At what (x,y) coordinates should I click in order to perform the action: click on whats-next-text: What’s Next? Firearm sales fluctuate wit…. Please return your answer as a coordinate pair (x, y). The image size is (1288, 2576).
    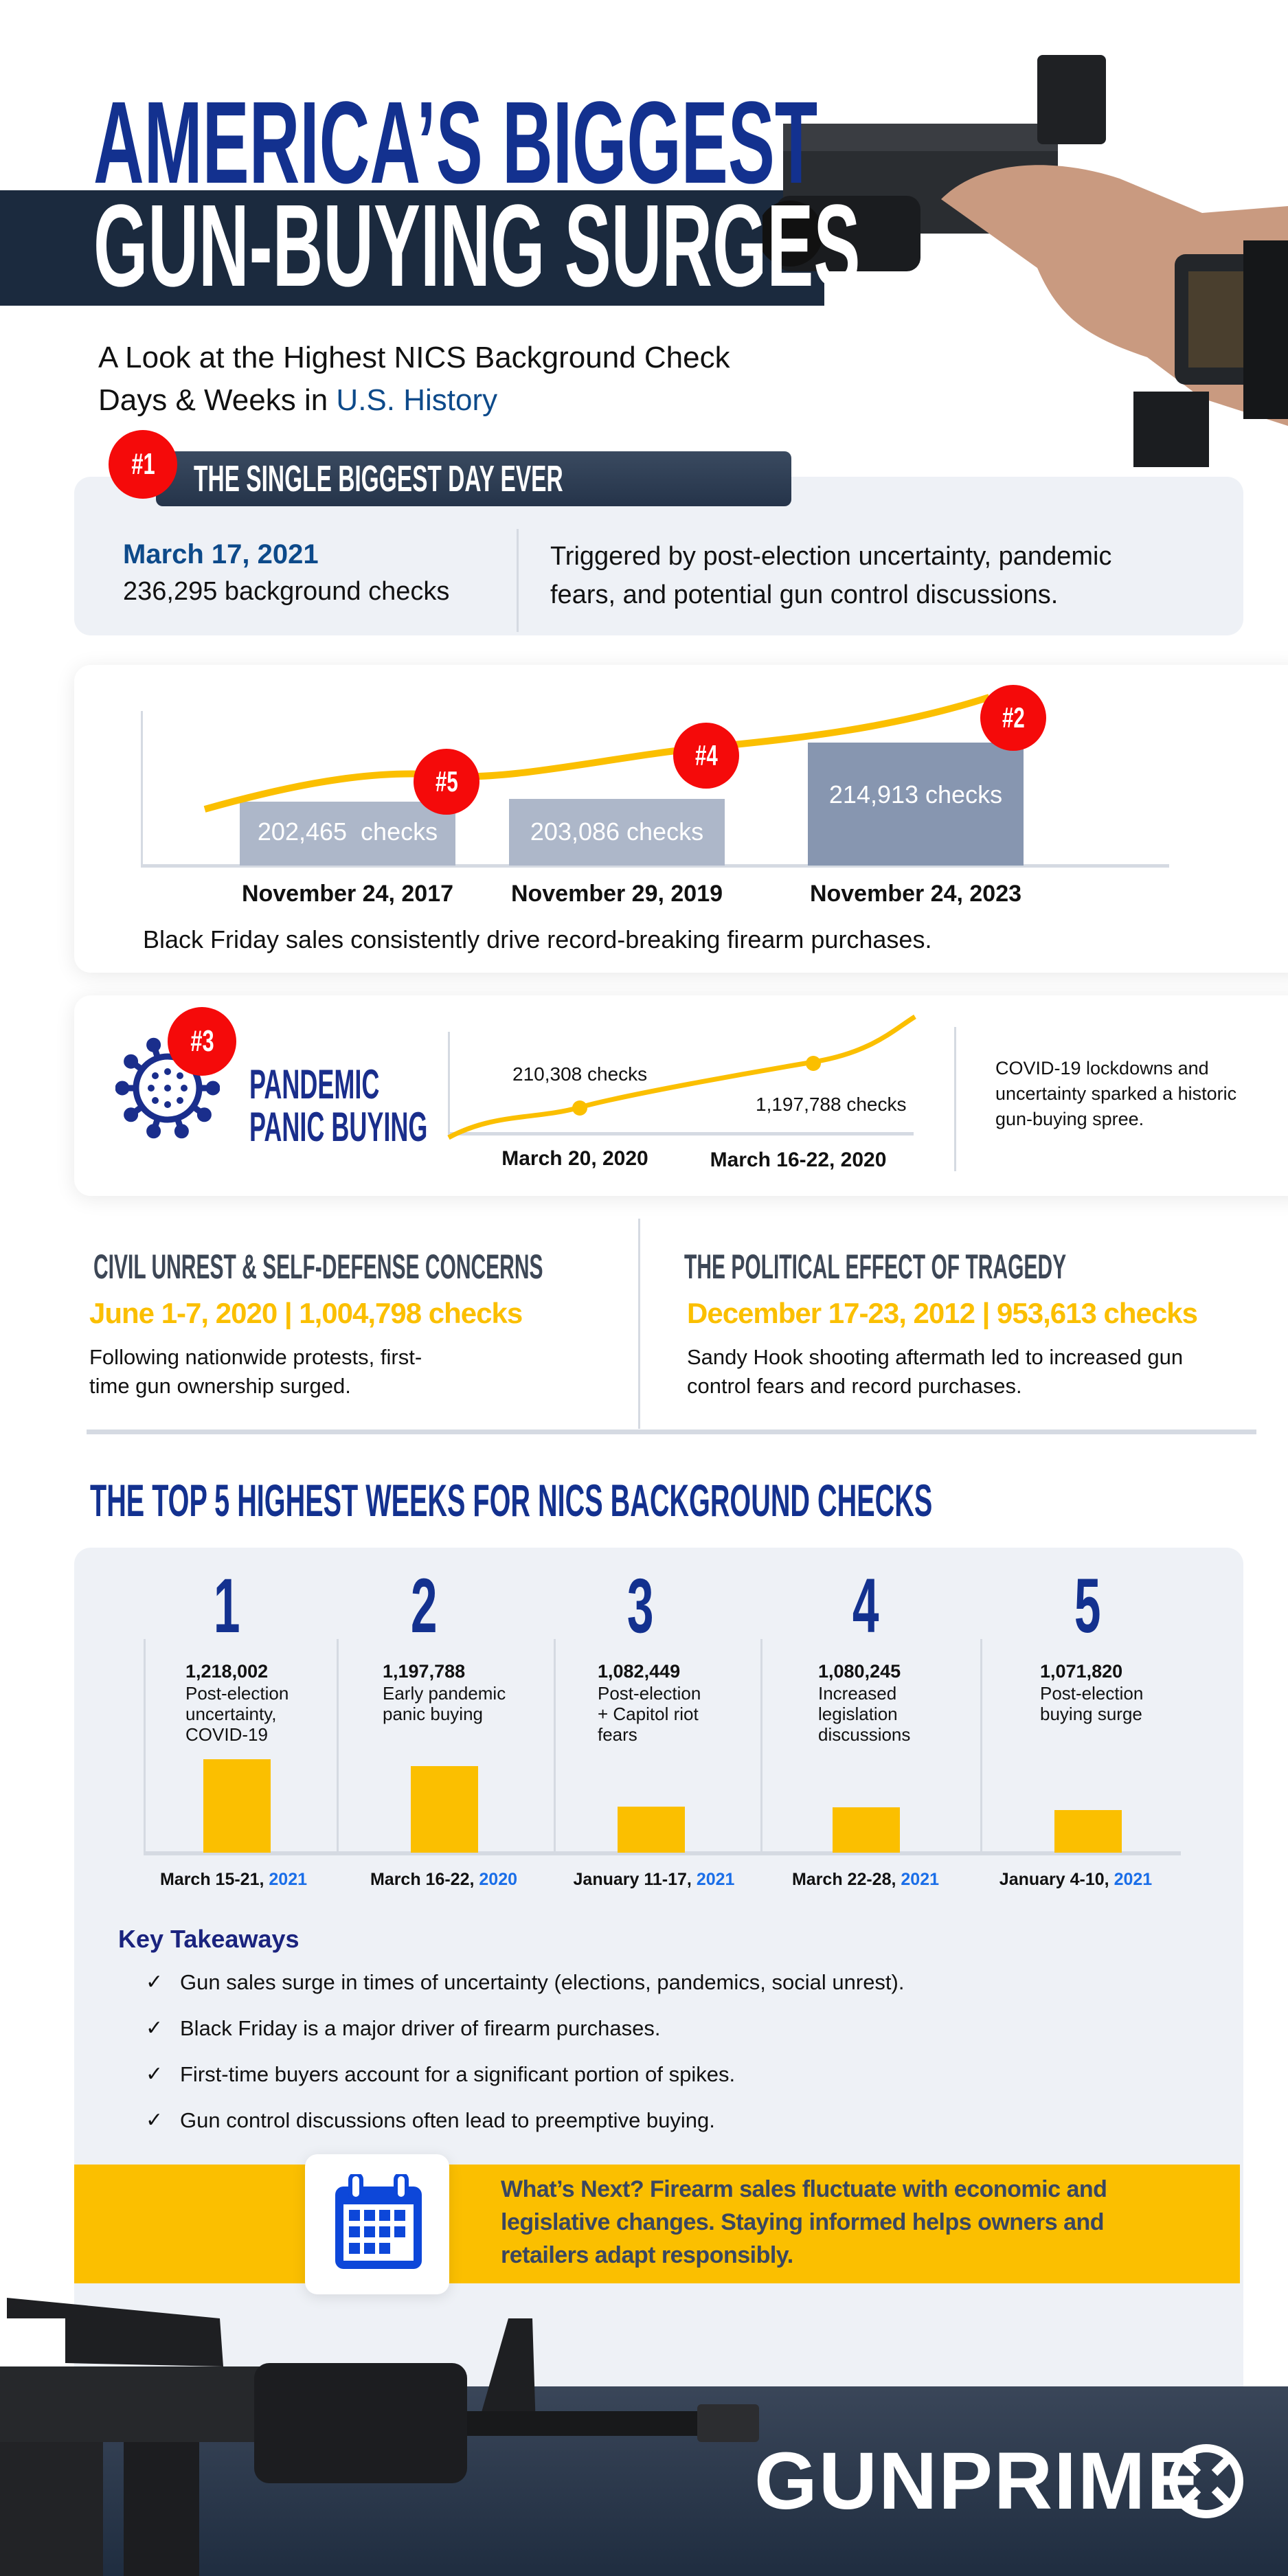
    Looking at the image, I should click on (804, 2222).